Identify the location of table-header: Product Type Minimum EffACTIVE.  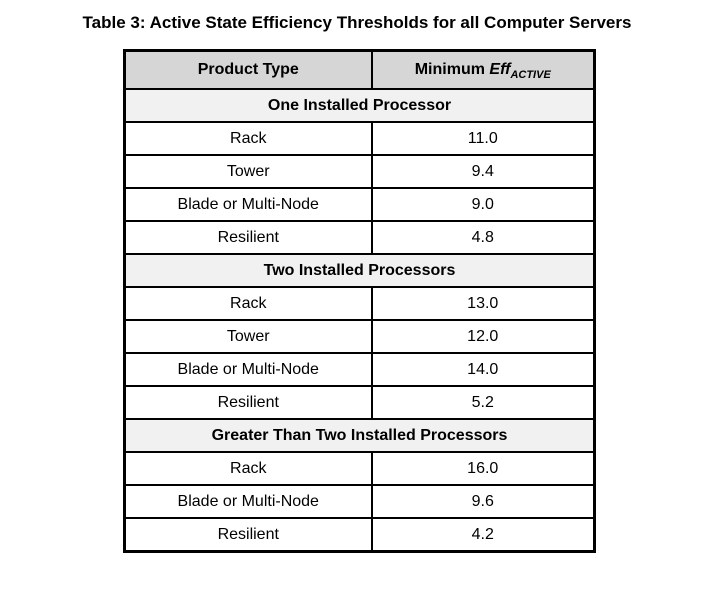
(359, 69).